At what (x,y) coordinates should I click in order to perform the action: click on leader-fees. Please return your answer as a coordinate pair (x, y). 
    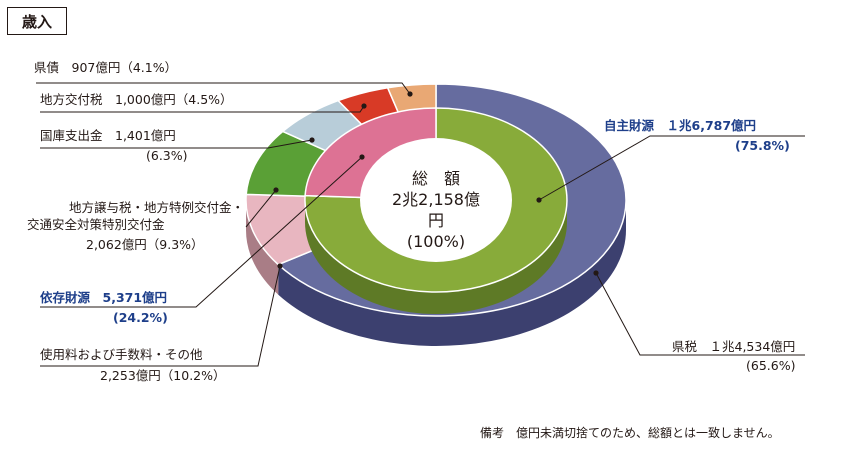
    Looking at the image, I should click on (160, 316).